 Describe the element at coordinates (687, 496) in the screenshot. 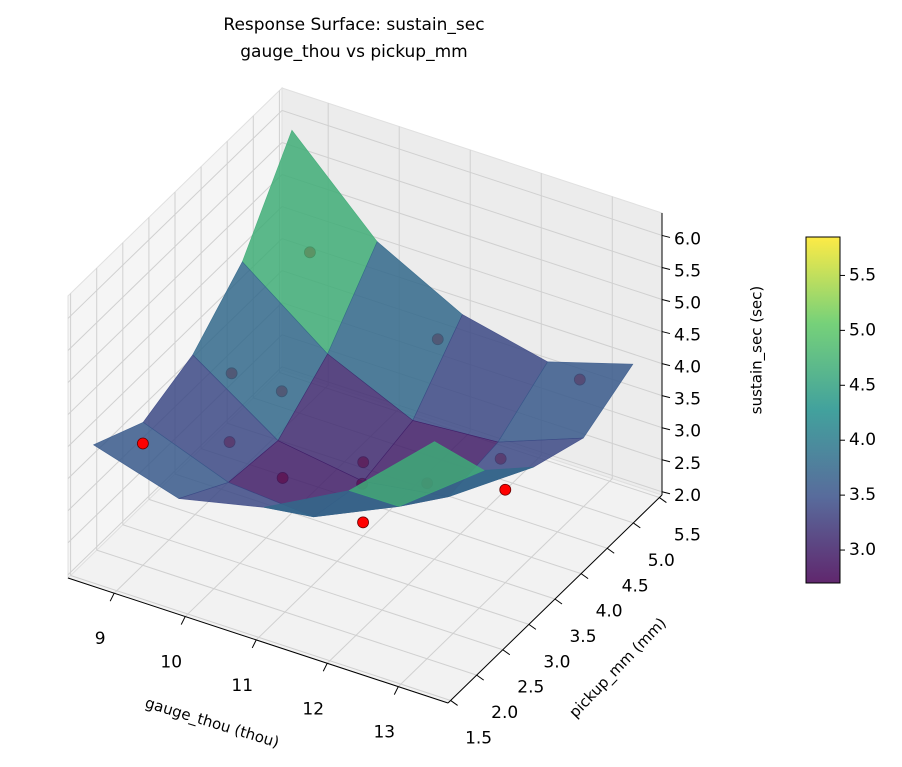

I see `z-tick-label: 2.0` at that location.